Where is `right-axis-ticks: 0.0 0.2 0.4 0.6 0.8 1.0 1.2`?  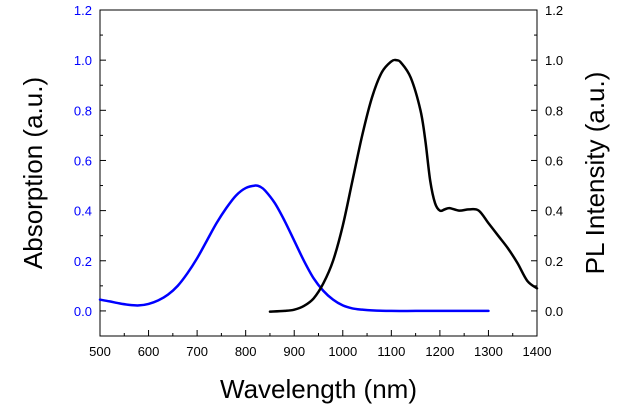
right-axis-ticks: 0.0 0.2 0.4 0.6 0.8 1.0 1.2 is located at coordinates (547, 170).